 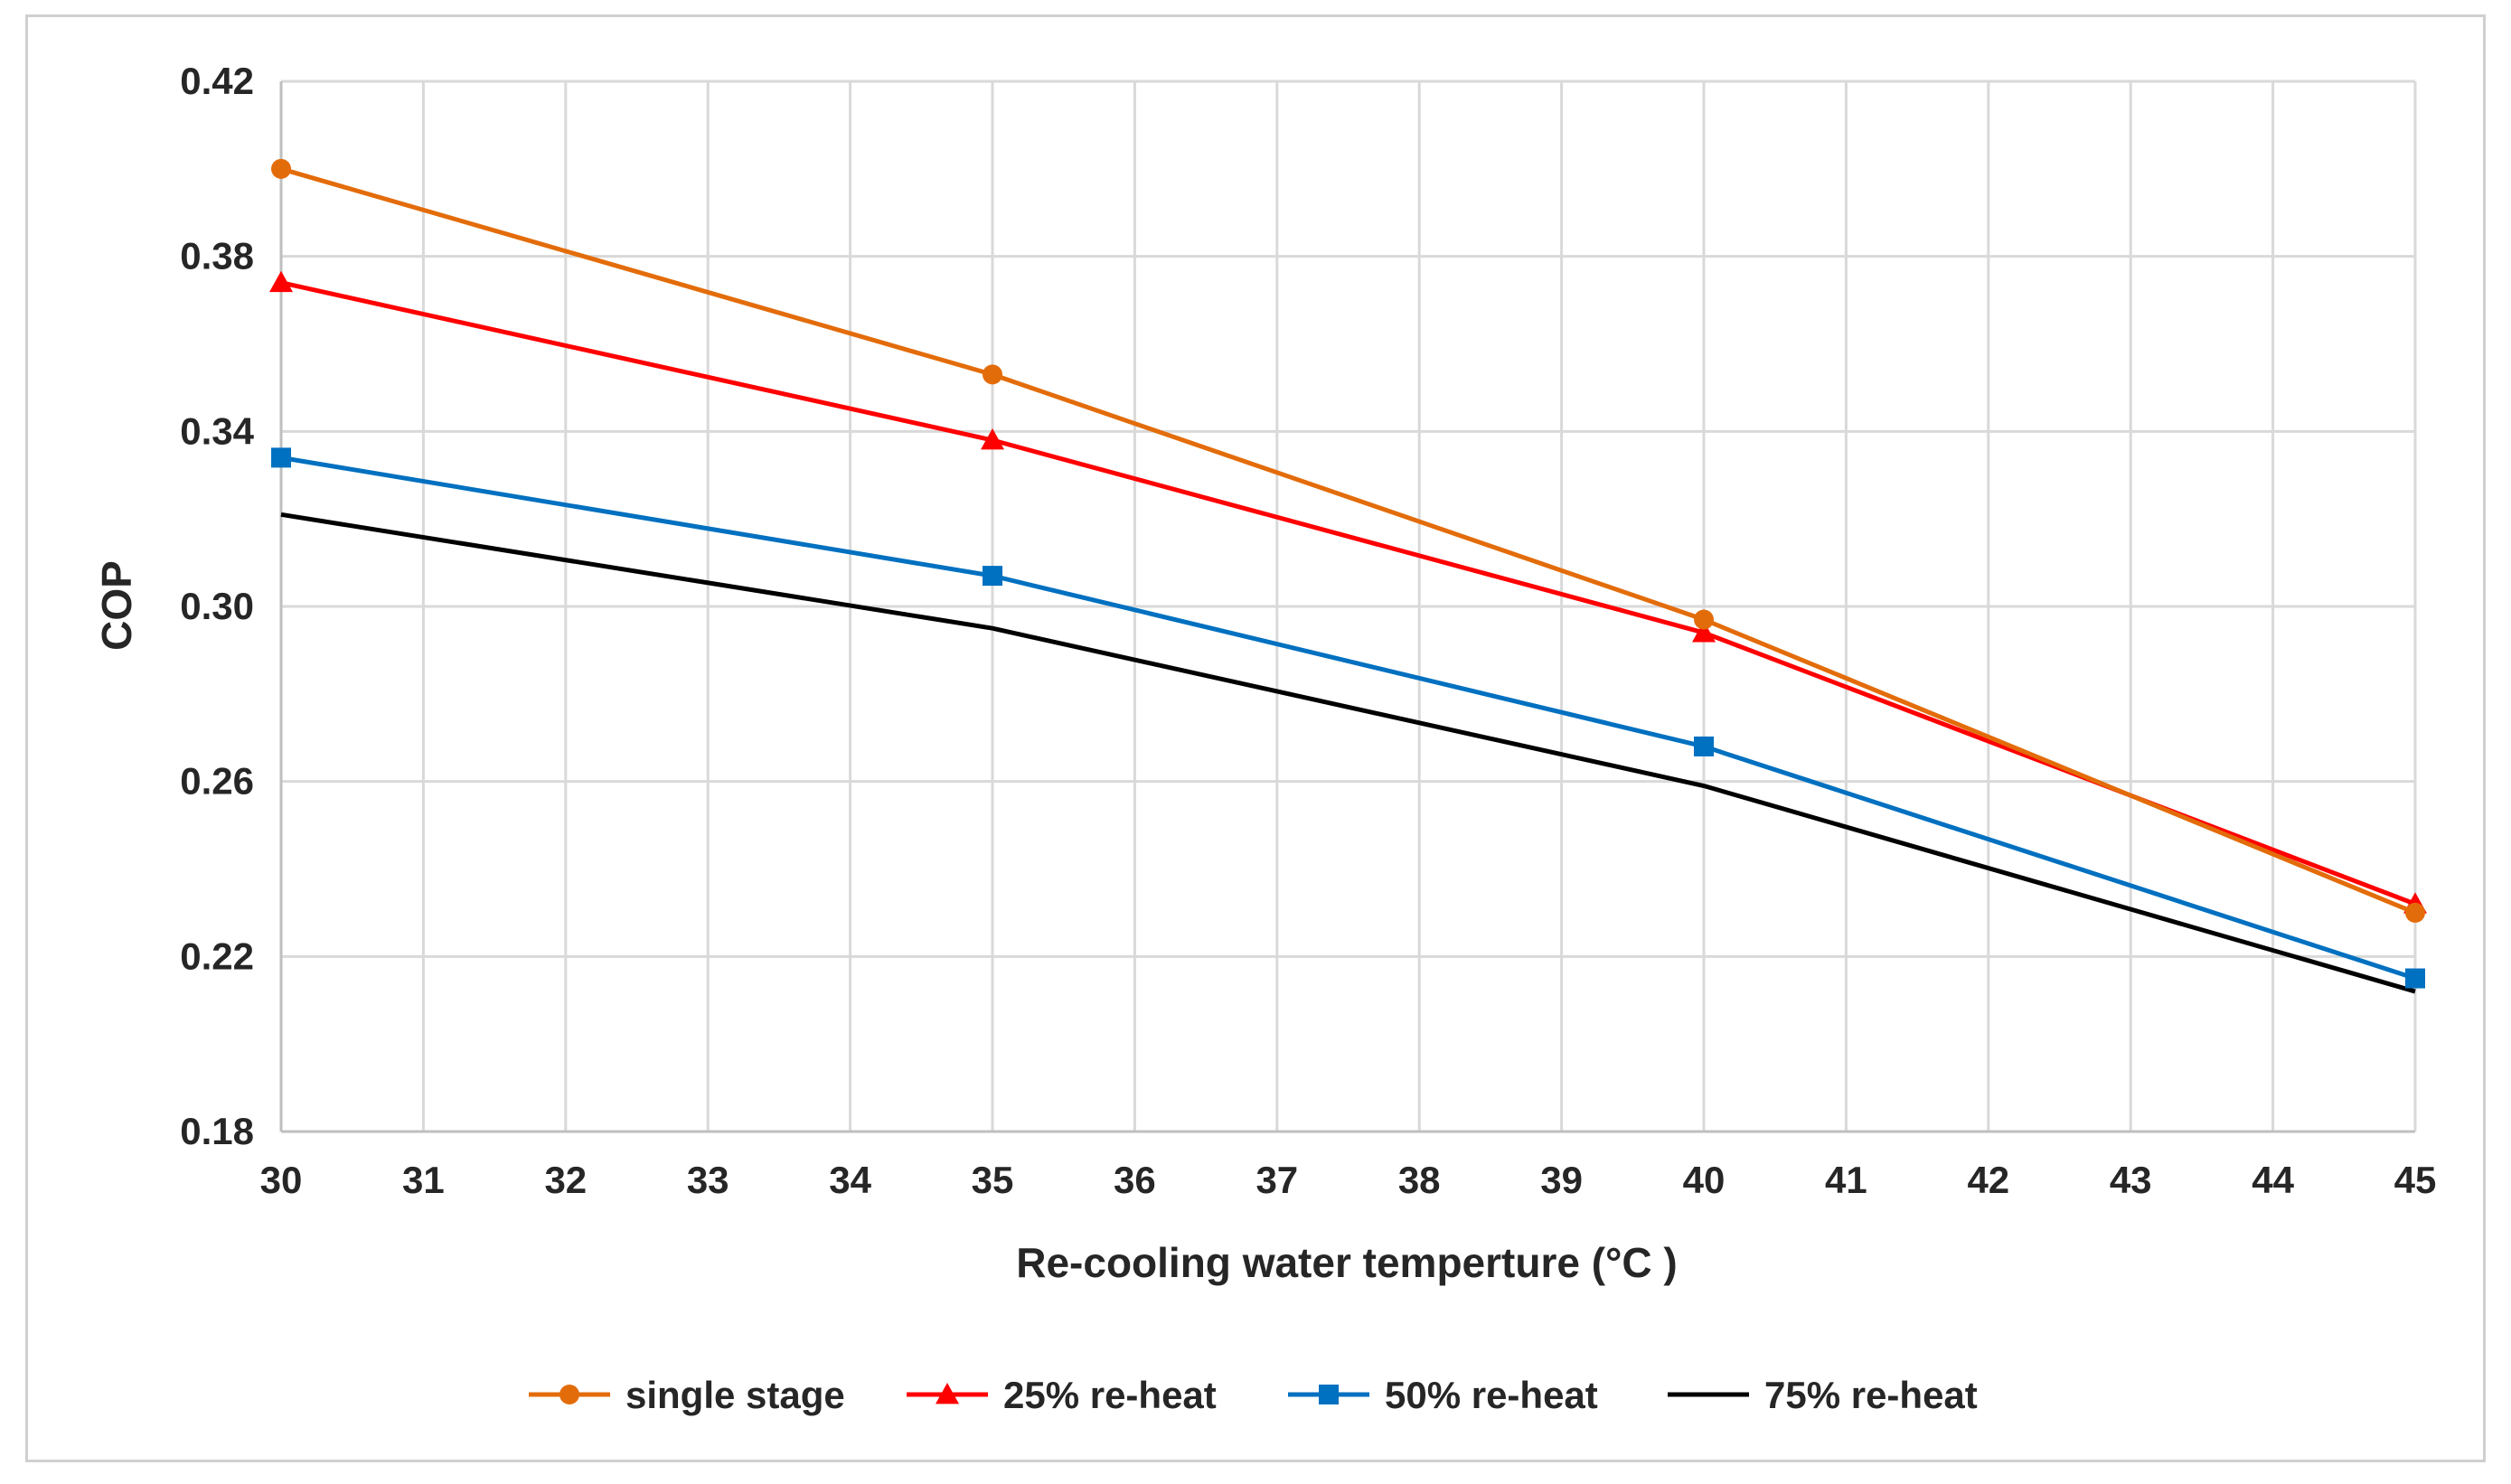 What do you see at coordinates (1871, 1395) in the screenshot?
I see `legend-label-75pct-re-heat: 75% re-heat` at bounding box center [1871, 1395].